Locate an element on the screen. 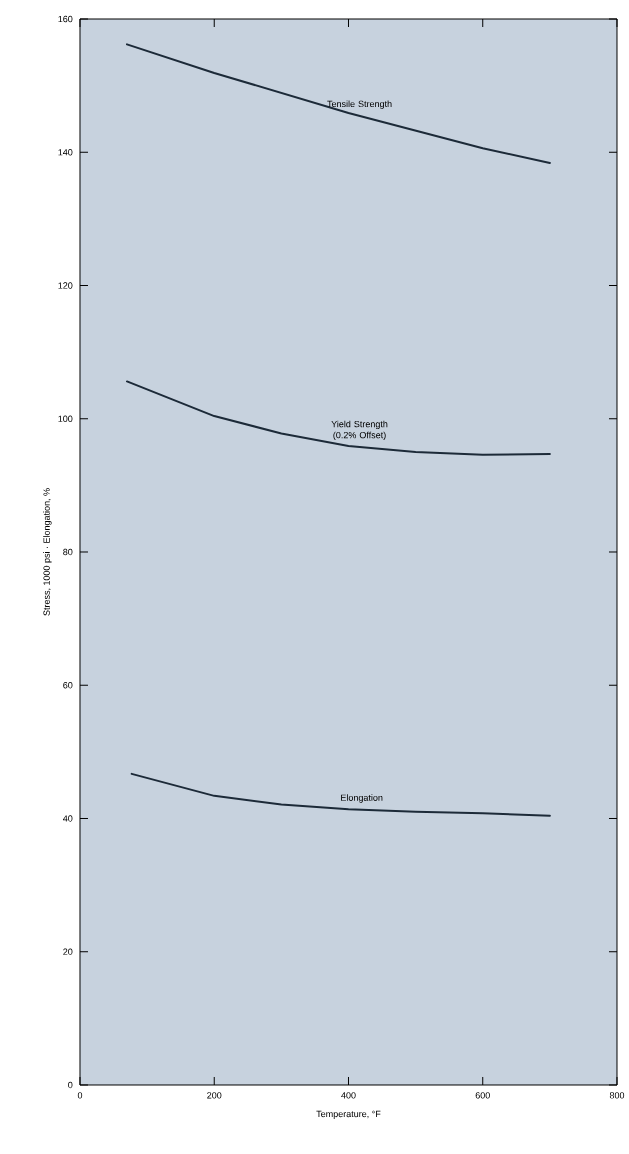 The height and width of the screenshot is (1154, 629). series-label: Yield Strength (0.2% Offset) is located at coordinates (359, 430).